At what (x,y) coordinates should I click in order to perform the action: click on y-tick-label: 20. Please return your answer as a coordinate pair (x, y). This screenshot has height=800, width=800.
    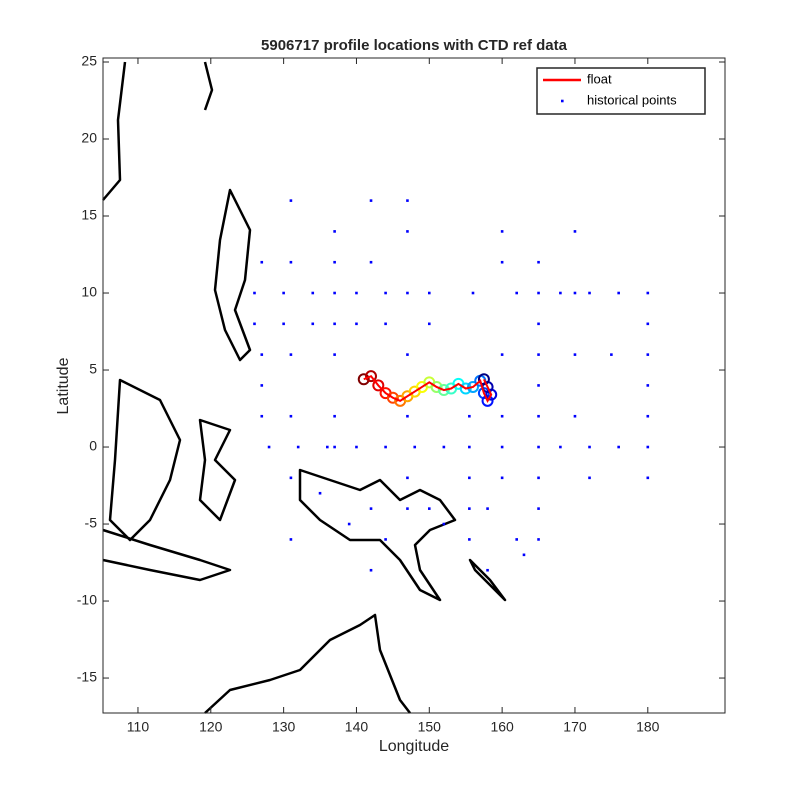
    Looking at the image, I should click on (89, 138).